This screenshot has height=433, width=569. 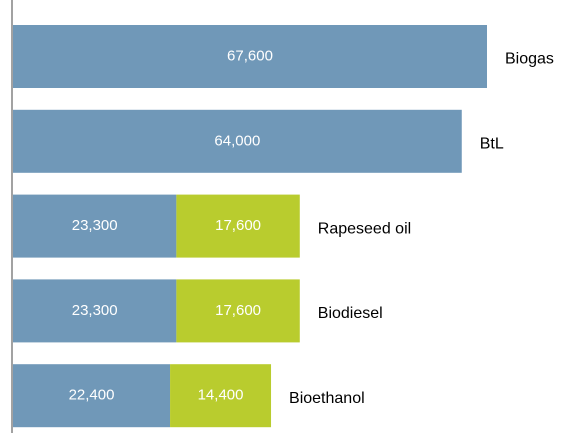 What do you see at coordinates (350, 313) in the screenshot?
I see `category-label: Biodiesel` at bounding box center [350, 313].